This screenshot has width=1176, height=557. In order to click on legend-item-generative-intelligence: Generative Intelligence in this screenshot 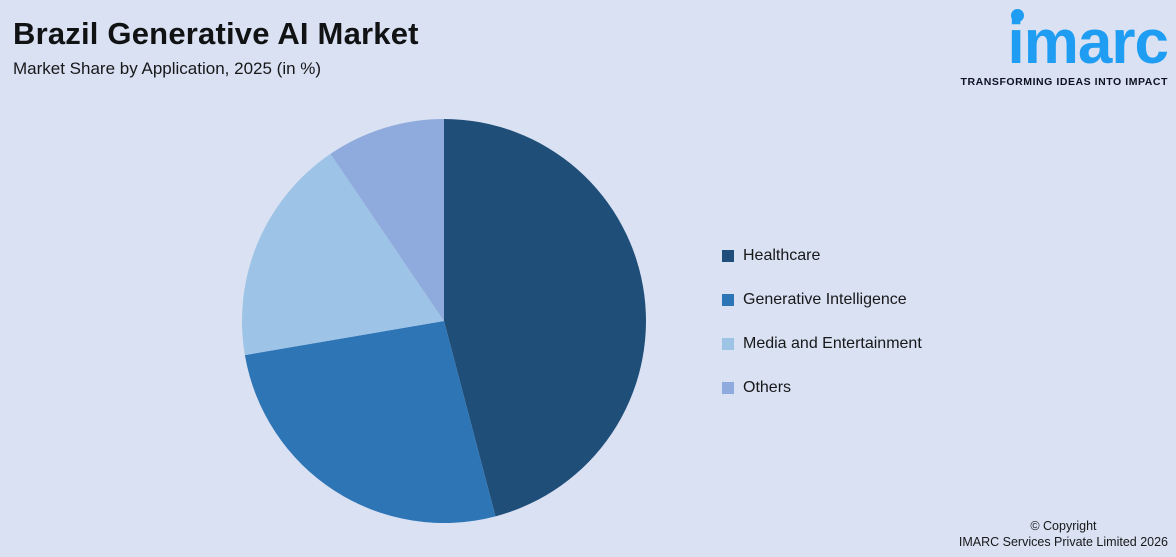, I will do `click(822, 299)`.